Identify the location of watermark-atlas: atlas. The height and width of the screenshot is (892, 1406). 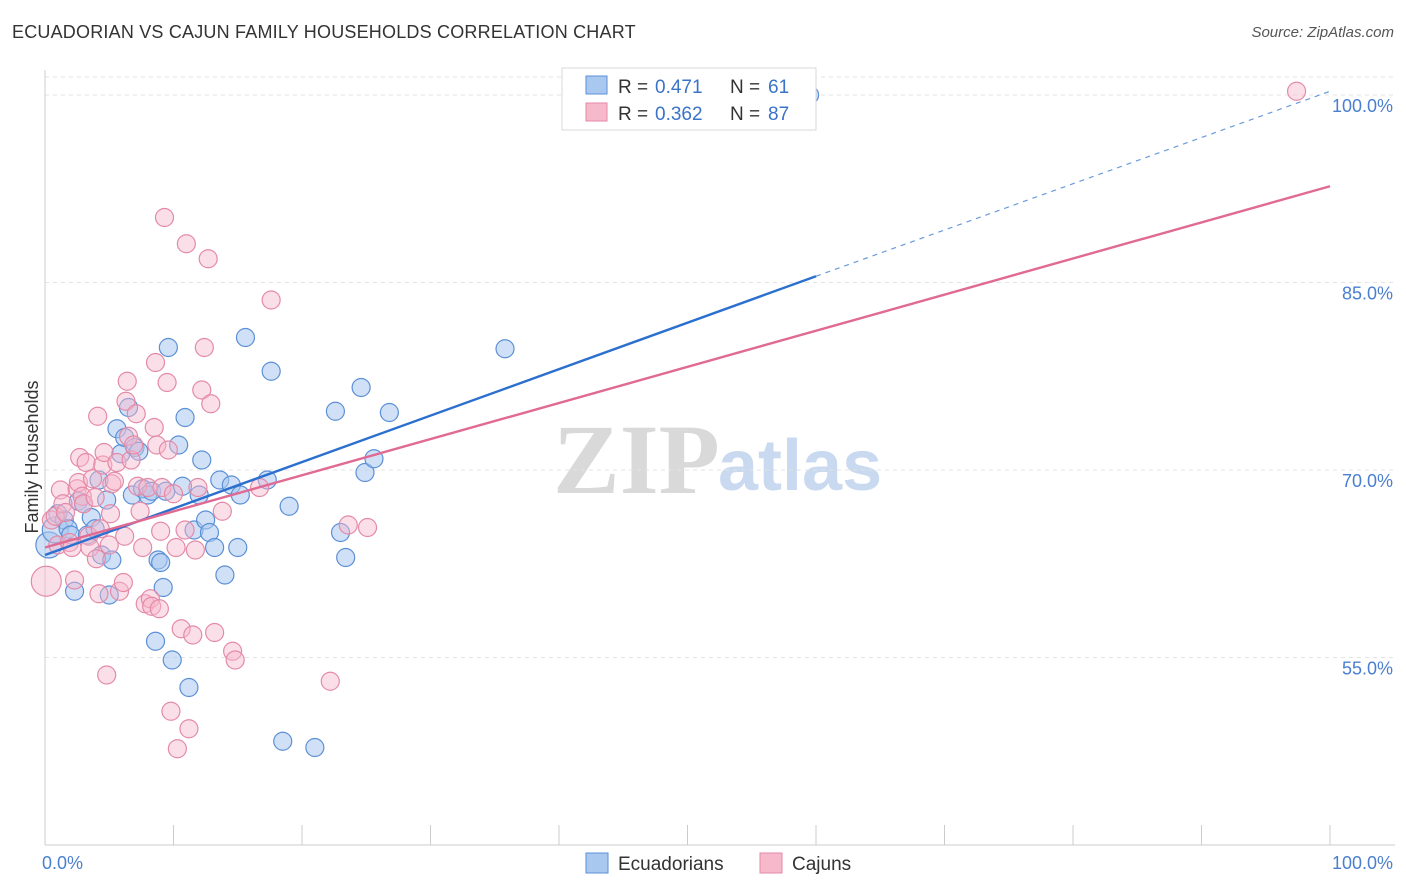
(800, 466).